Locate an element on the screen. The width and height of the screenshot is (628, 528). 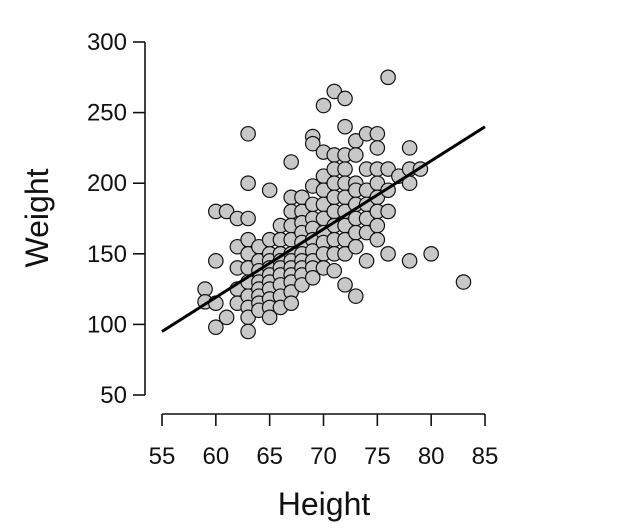
x-tick-label-65: 65 is located at coordinates (269, 456).